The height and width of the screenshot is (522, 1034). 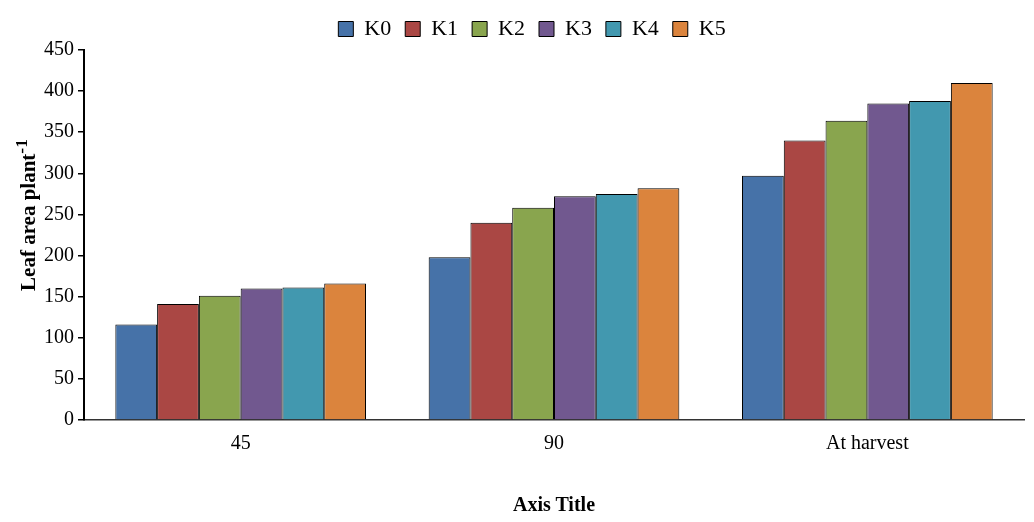 I want to click on x-tick-label: 90, so click(x=554, y=442).